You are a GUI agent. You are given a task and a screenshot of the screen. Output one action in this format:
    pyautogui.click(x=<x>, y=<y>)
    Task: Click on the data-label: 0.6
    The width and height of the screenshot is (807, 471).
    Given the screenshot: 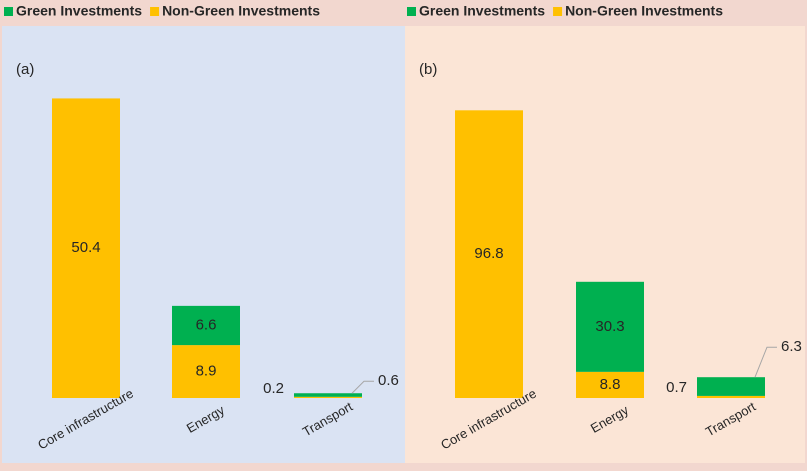 What is the action you would take?
    pyautogui.click(x=388, y=380)
    